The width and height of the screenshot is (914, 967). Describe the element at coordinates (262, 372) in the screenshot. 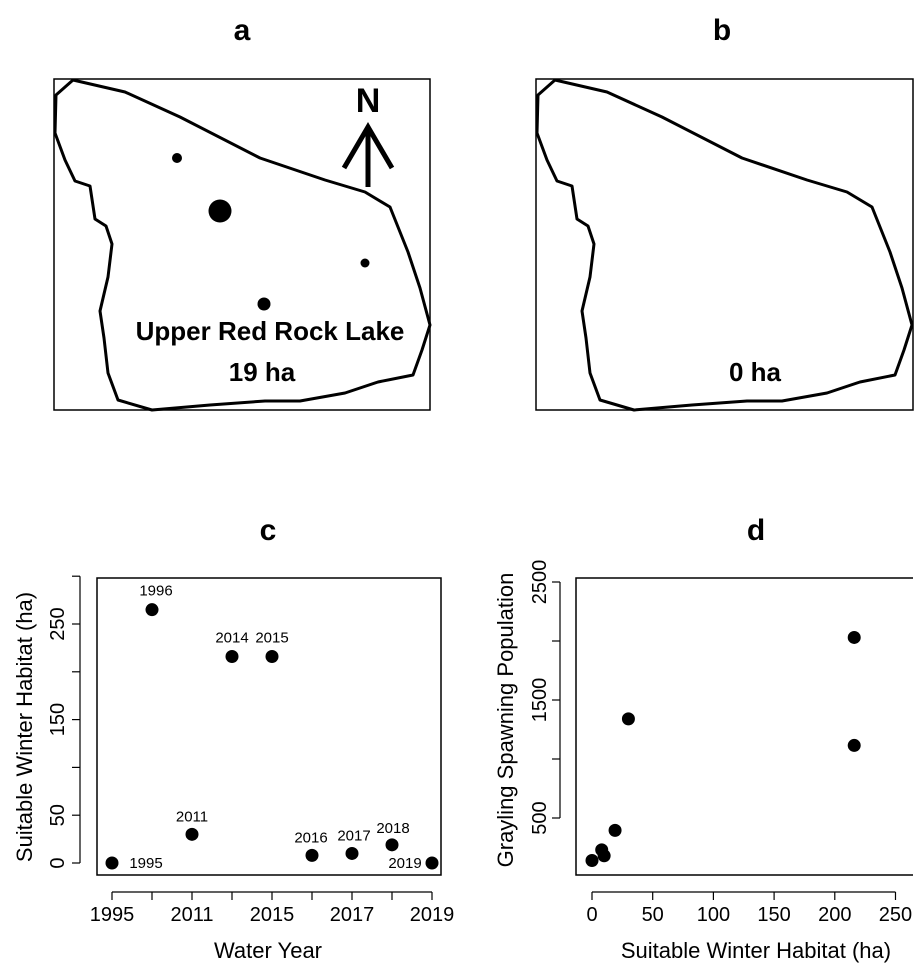

I see `area-label-a: 19 ha` at that location.